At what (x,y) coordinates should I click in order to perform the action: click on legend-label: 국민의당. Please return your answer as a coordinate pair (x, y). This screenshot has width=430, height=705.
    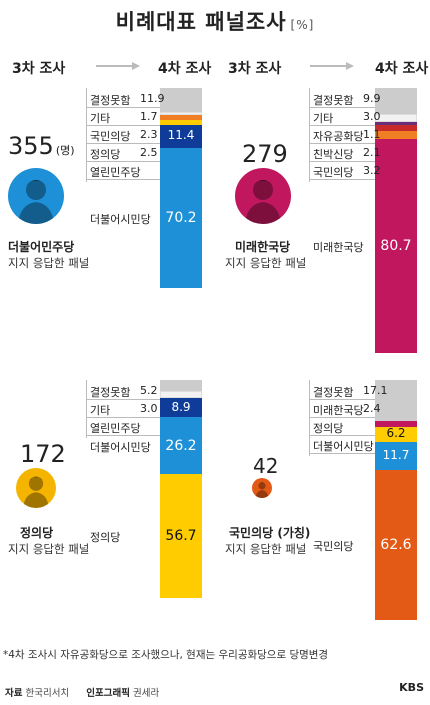
    Looking at the image, I should click on (110, 136).